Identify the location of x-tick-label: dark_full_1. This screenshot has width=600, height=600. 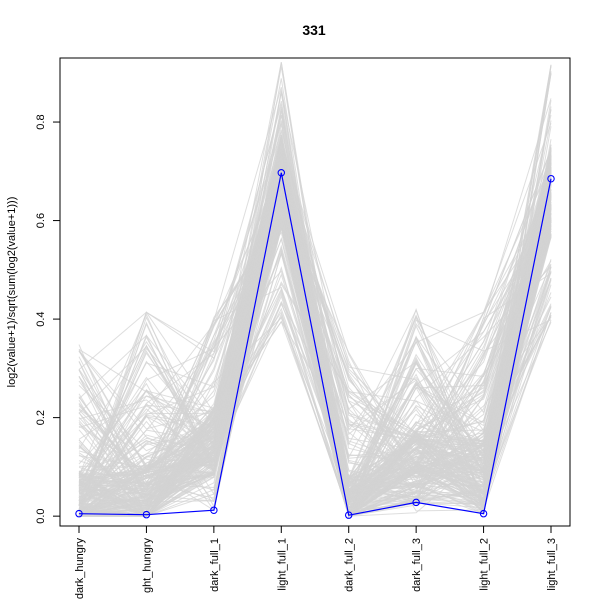
(215, 565).